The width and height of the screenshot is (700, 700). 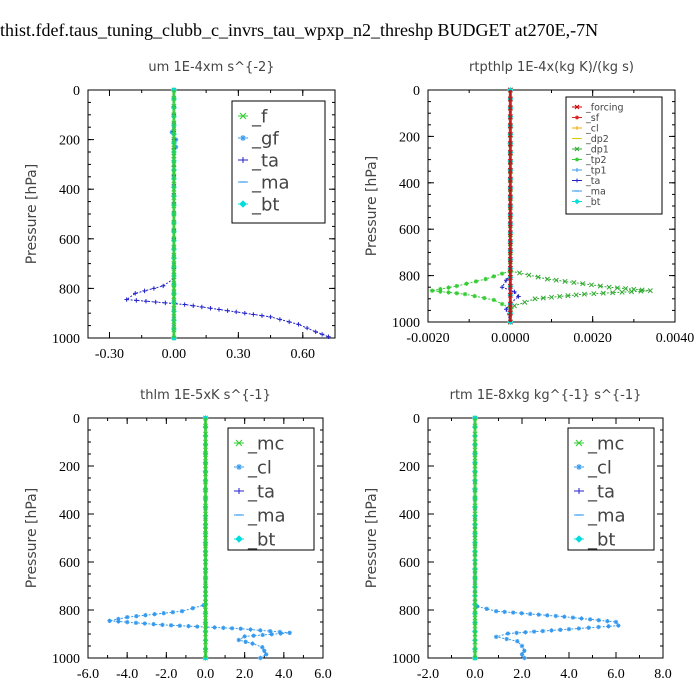 I want to click on x-tick-label: 8.0, so click(x=663, y=674).